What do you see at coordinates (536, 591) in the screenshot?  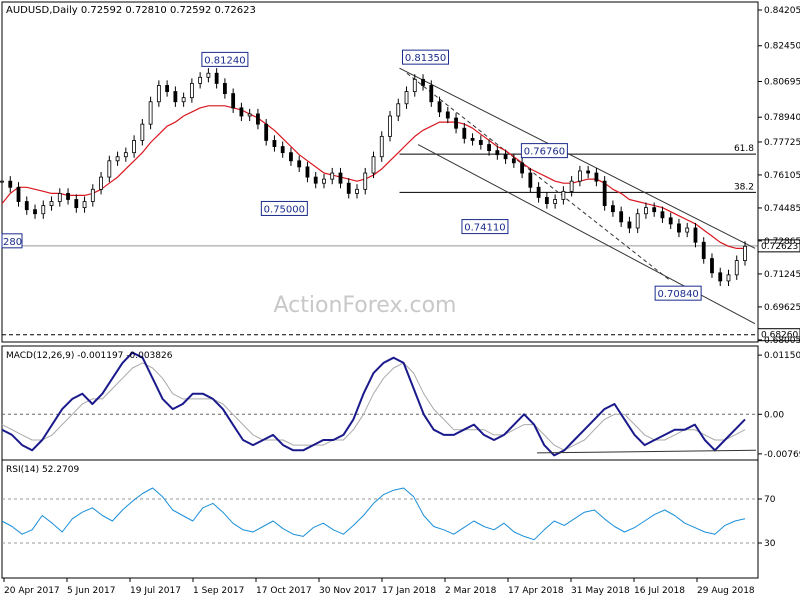 I see `x-tick-label: 17 Apr 2018` at bounding box center [536, 591].